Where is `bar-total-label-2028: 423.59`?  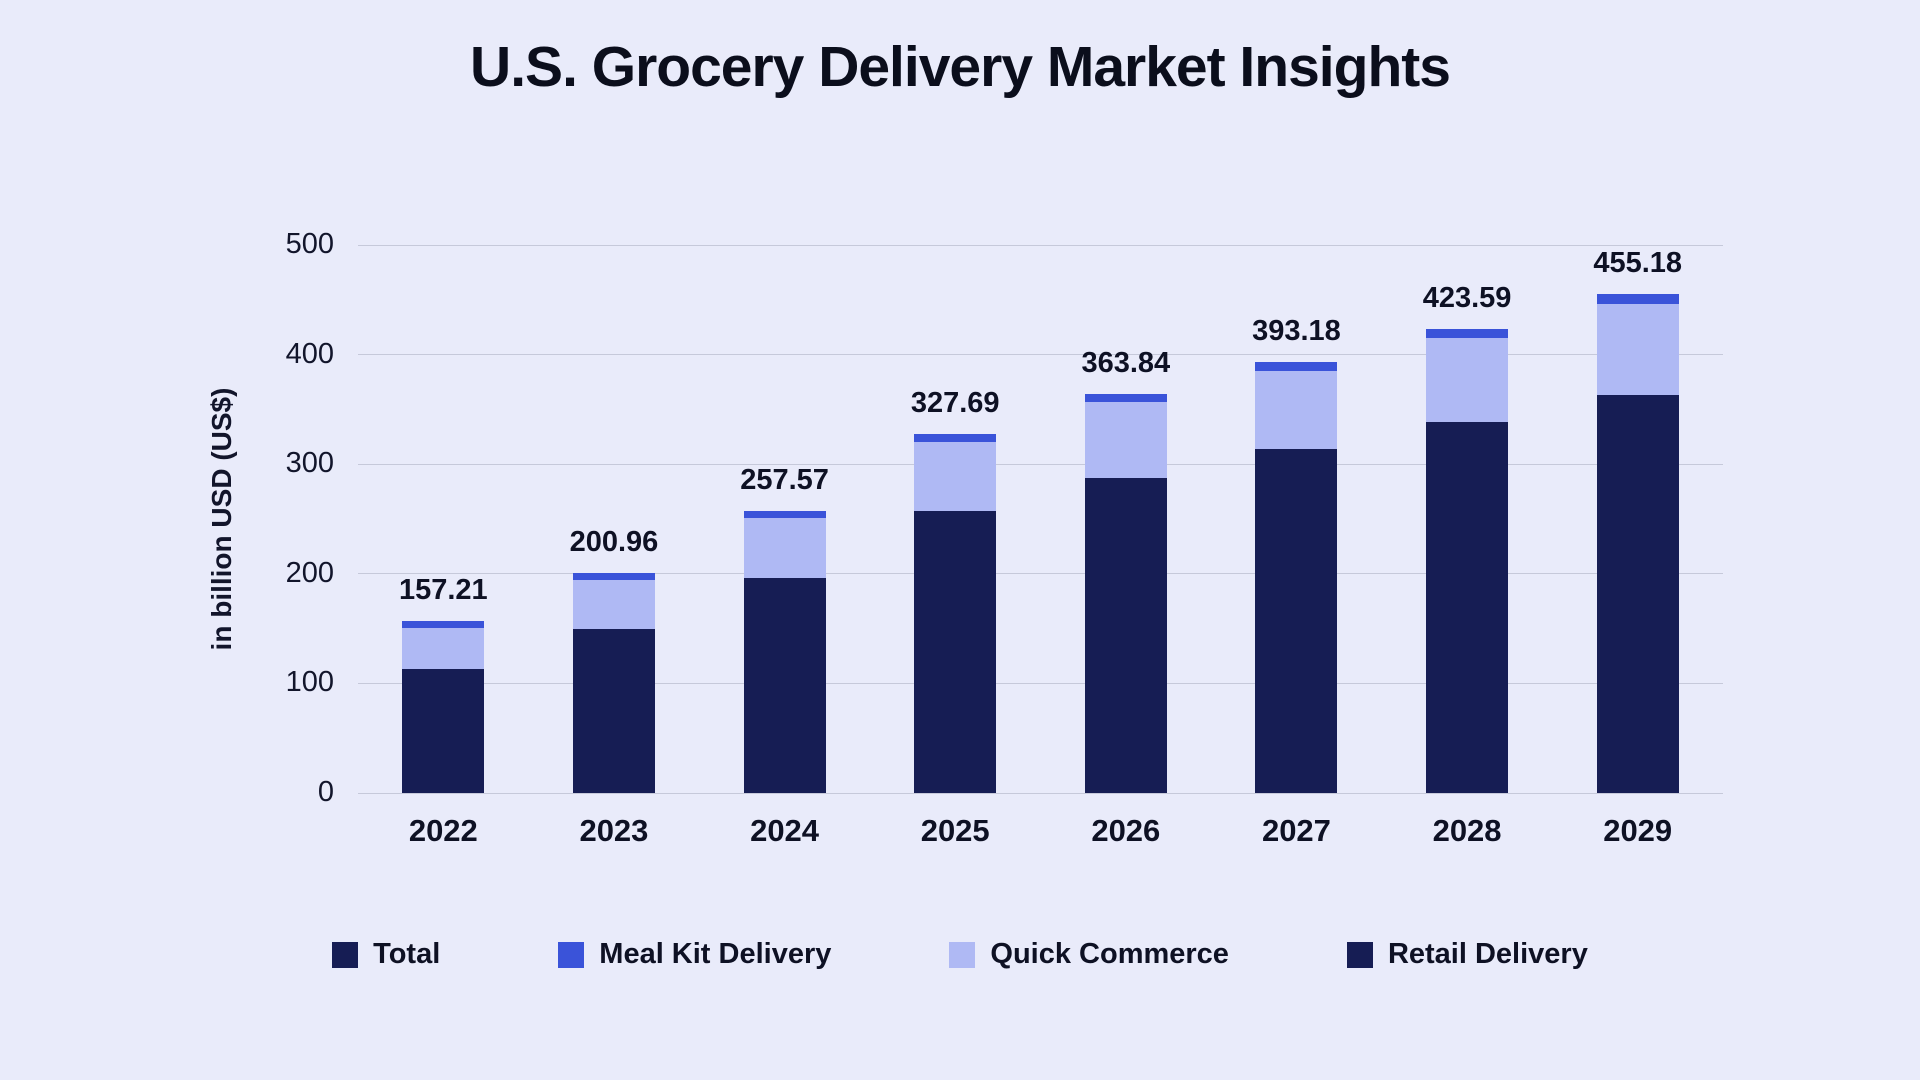 bar-total-label-2028: 423.59 is located at coordinates (1467, 297).